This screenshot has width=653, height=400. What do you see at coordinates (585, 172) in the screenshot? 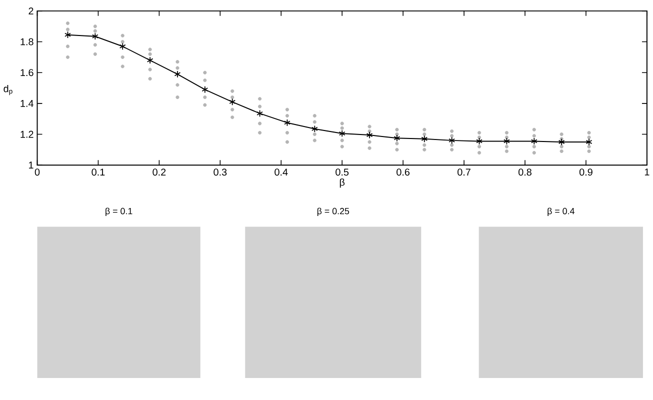
I see `x-tick-label: 0.9` at bounding box center [585, 172].